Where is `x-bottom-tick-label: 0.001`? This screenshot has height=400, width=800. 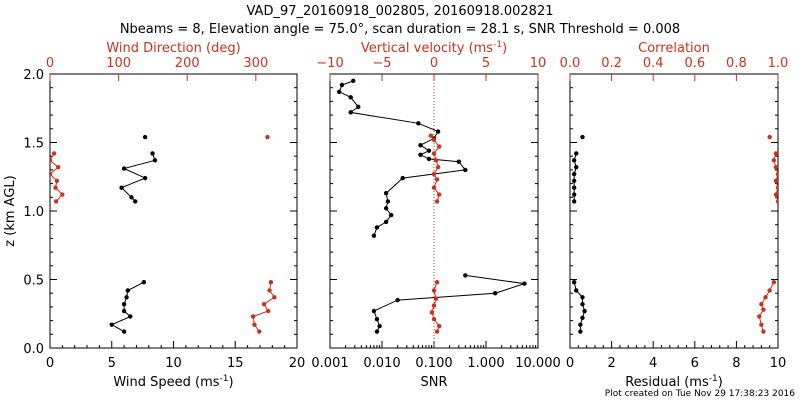
x-bottom-tick-label: 0.001 is located at coordinates (329, 363).